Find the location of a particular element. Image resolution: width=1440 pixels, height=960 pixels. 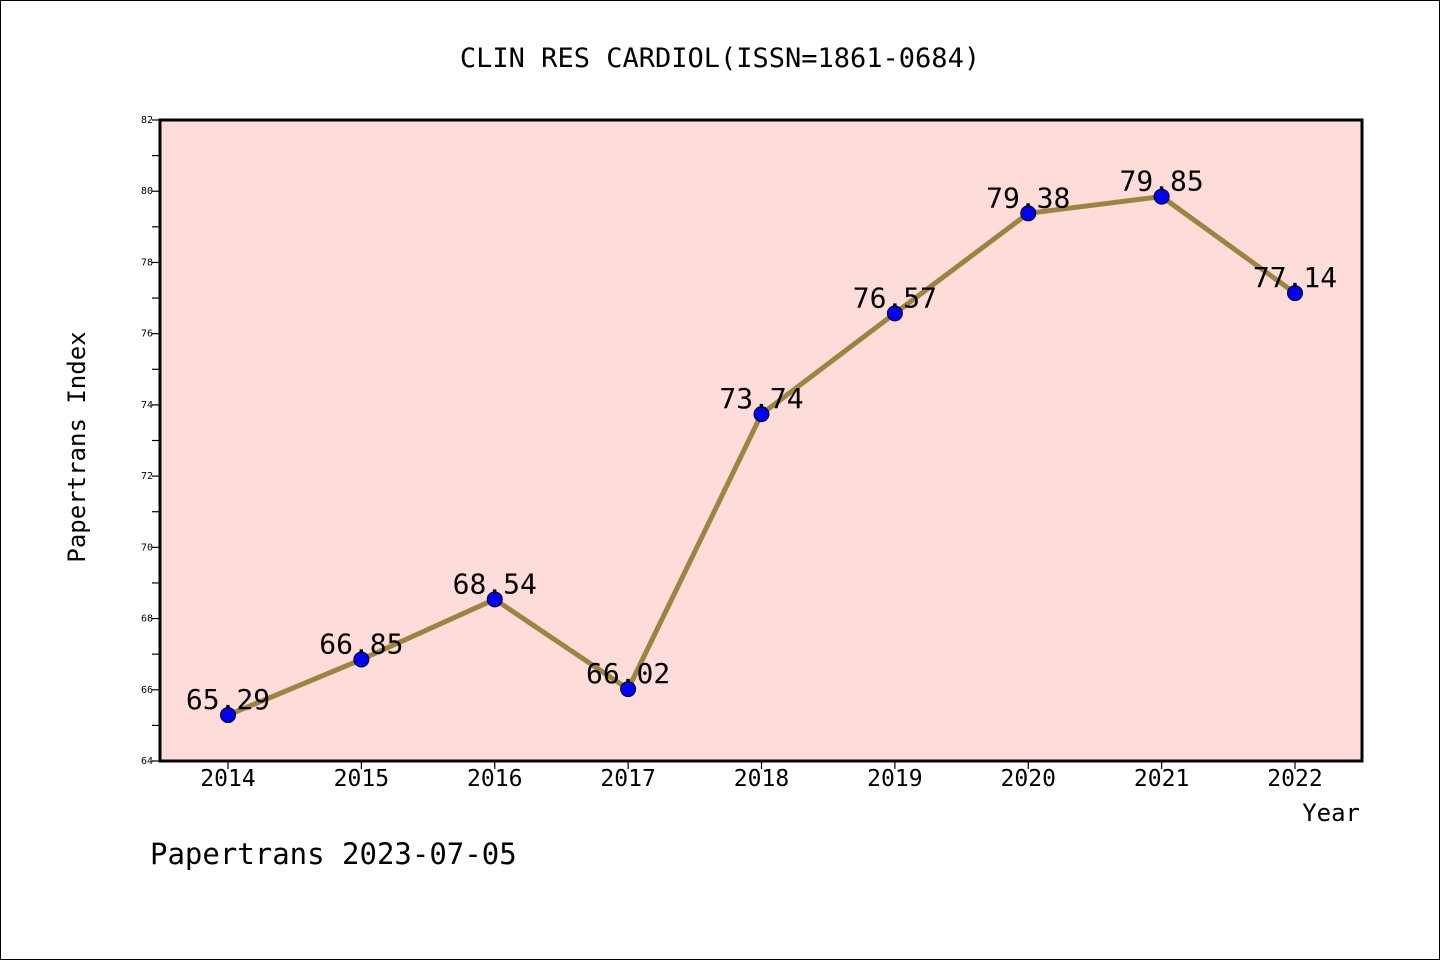

x-tick-label: 2020 is located at coordinates (1028, 779).